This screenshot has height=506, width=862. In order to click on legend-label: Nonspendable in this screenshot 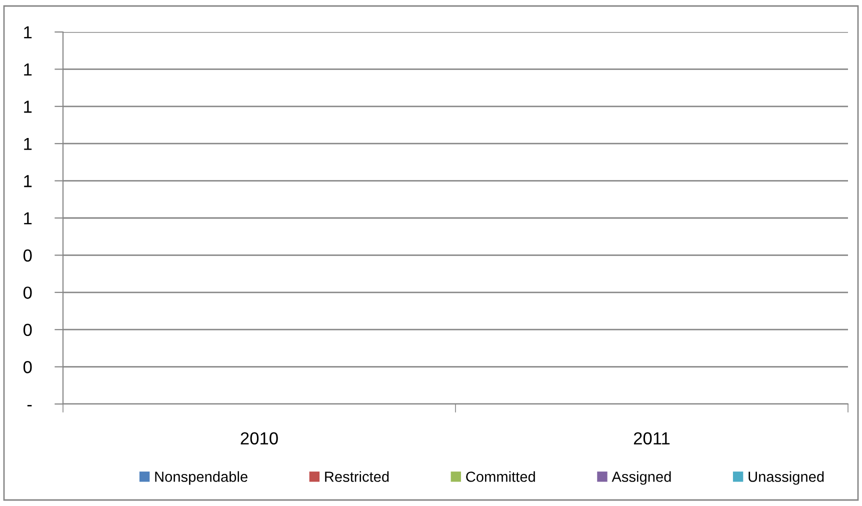, I will do `click(201, 478)`.